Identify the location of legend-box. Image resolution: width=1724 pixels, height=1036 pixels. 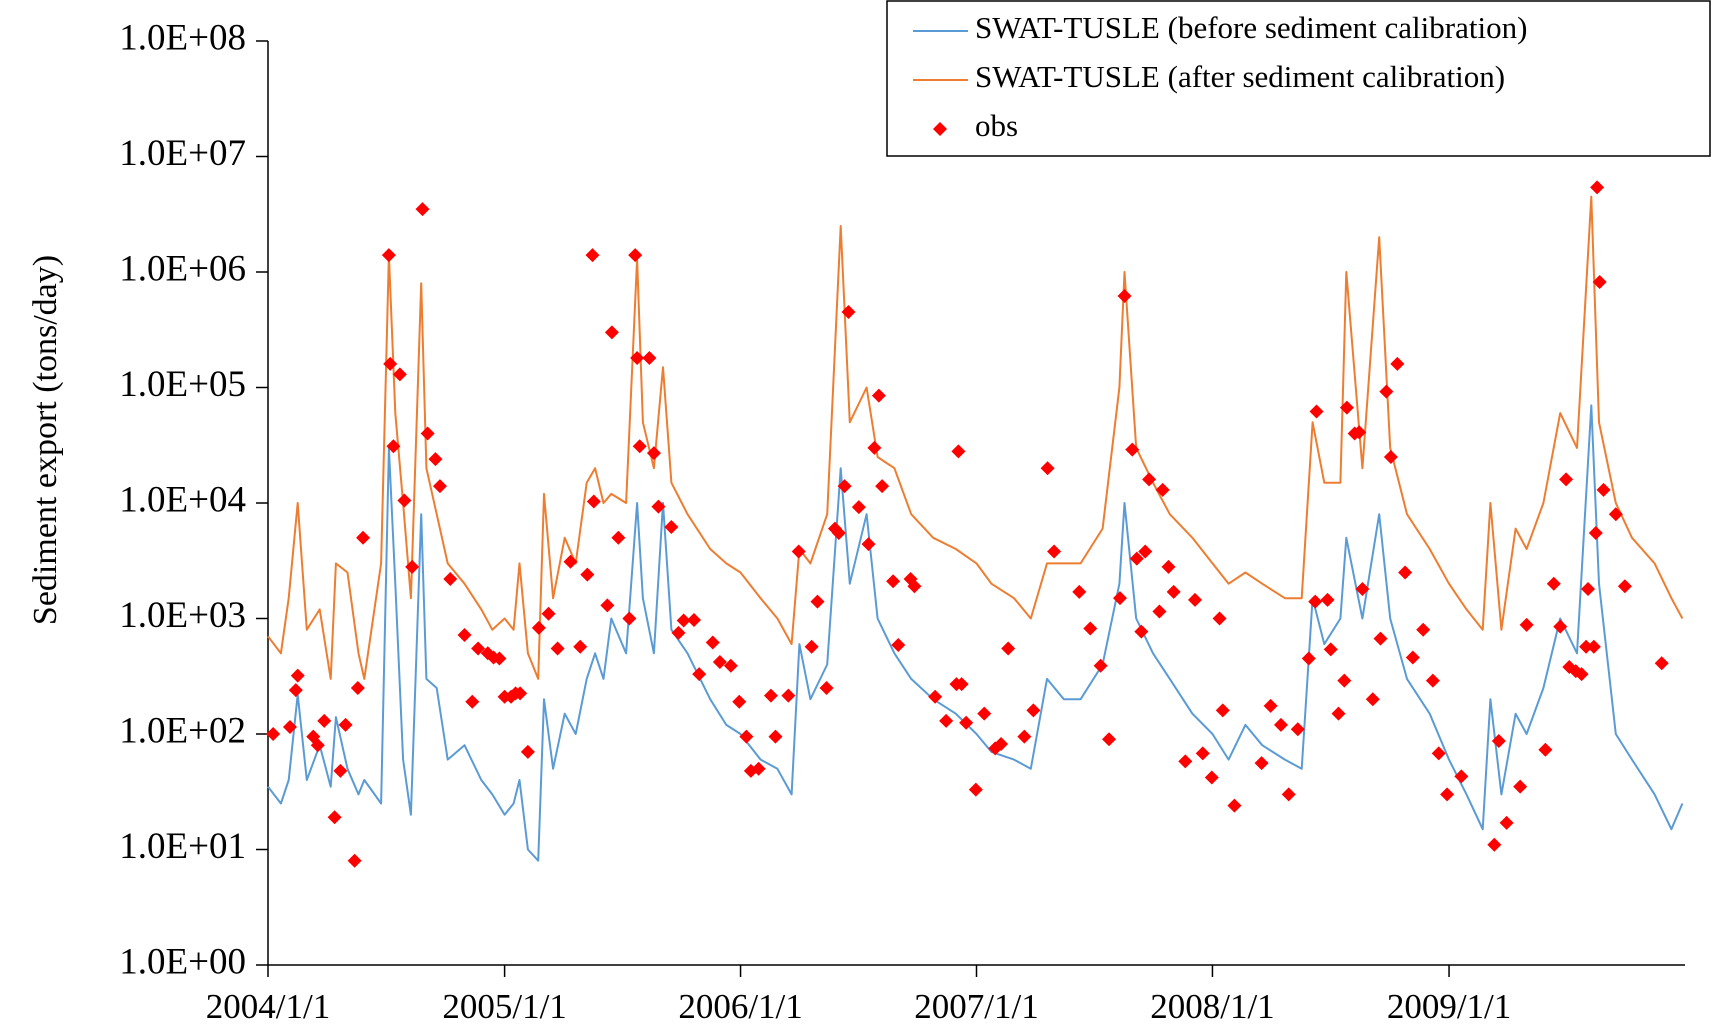
(1298, 78).